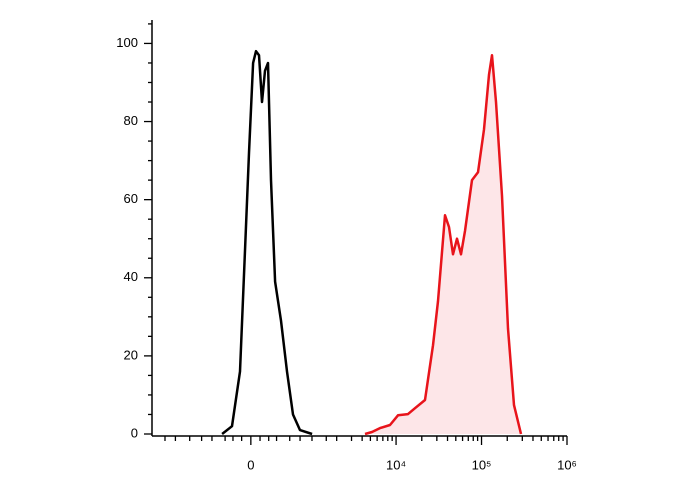  Describe the element at coordinates (250, 464) in the screenshot. I see `x-tick-label: 0` at that location.